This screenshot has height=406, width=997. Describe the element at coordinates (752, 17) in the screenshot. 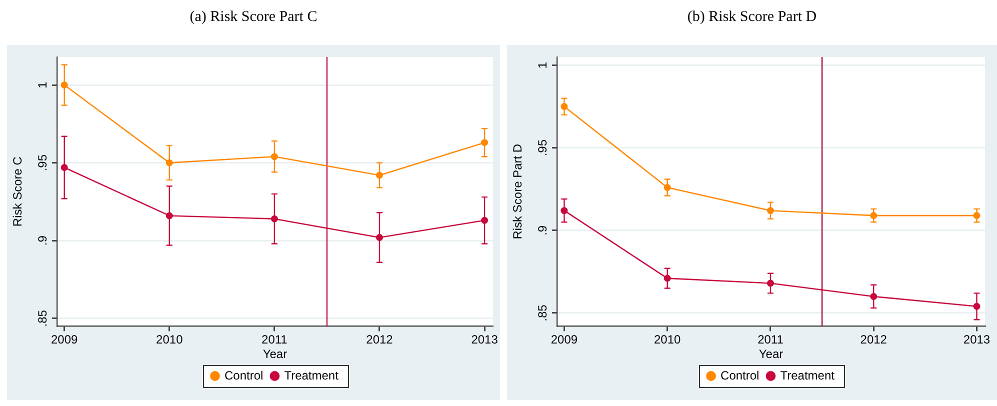

I see `chart-title: (b) Risk Score Part D` at that location.